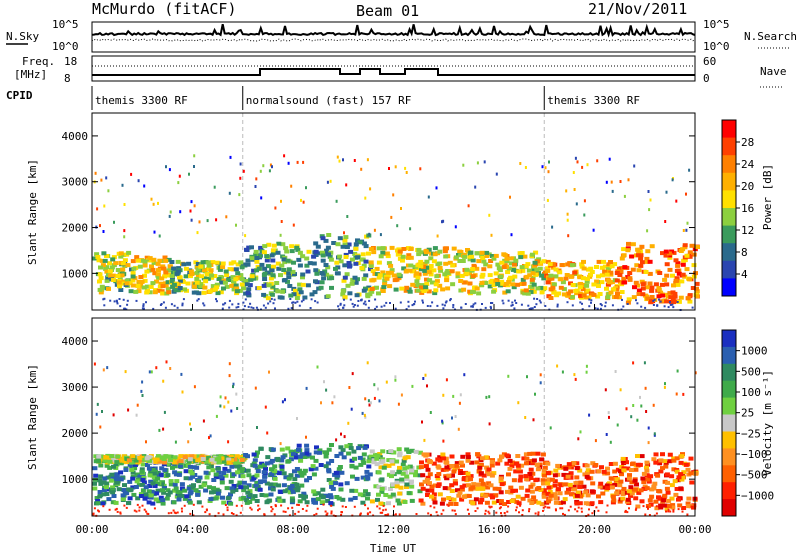 Image resolution: width=800 pixels, height=554 pixels. What do you see at coordinates (22, 36) in the screenshot?
I see `nsky-label: N.Sky` at bounding box center [22, 36].